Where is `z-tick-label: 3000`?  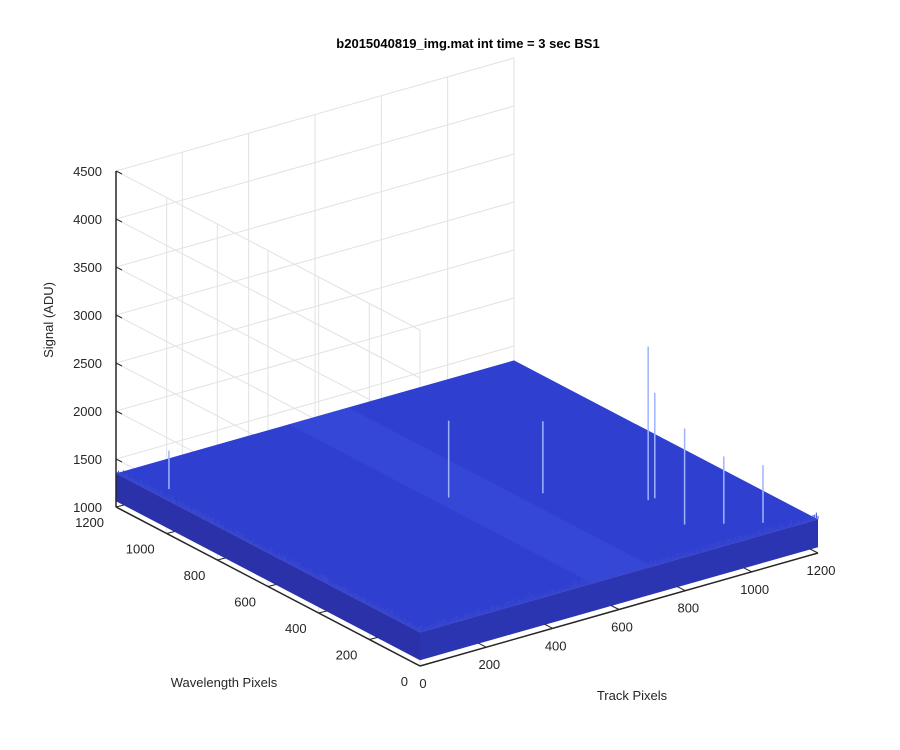 z-tick-label: 3000 is located at coordinates (87, 315).